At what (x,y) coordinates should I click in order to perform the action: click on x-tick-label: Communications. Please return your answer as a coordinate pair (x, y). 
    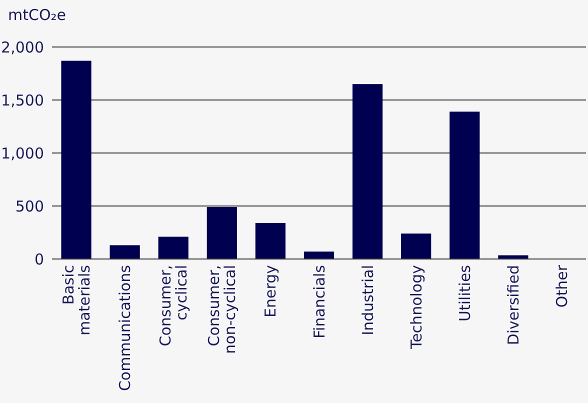
    Looking at the image, I should click on (125, 328).